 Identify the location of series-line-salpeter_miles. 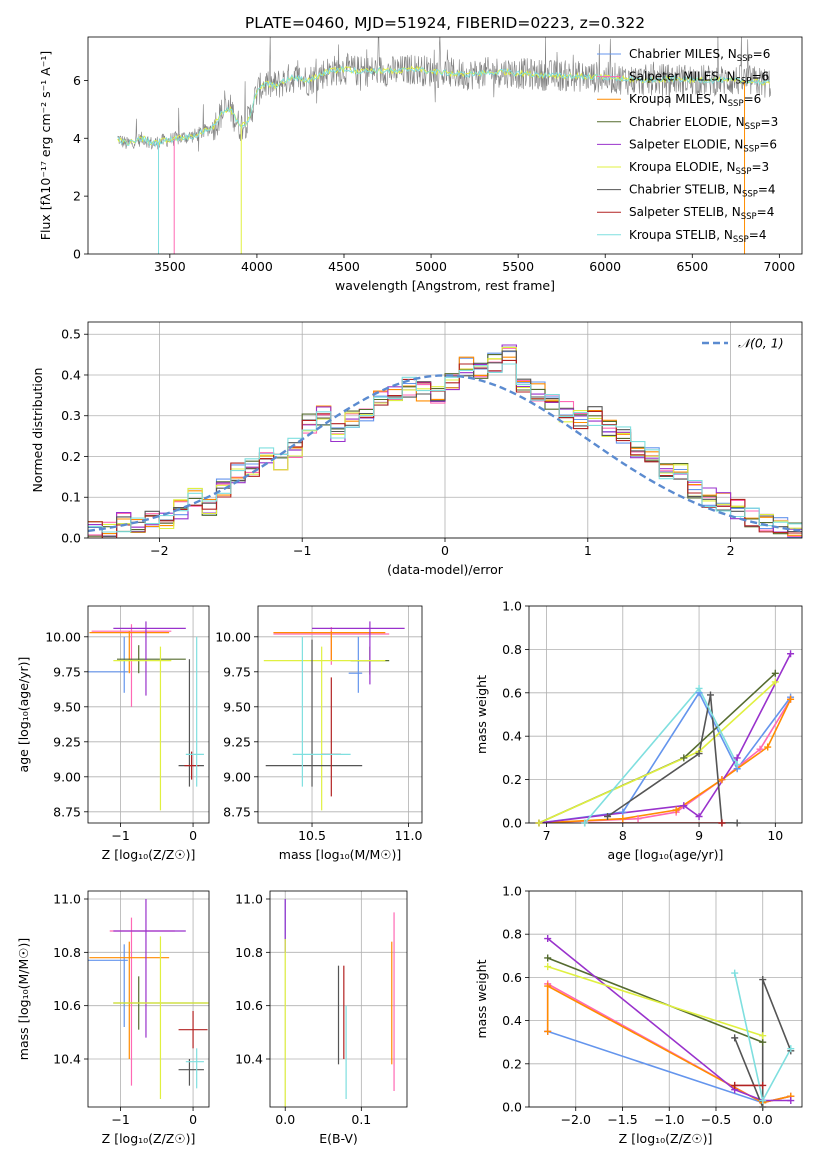
(665, 760).